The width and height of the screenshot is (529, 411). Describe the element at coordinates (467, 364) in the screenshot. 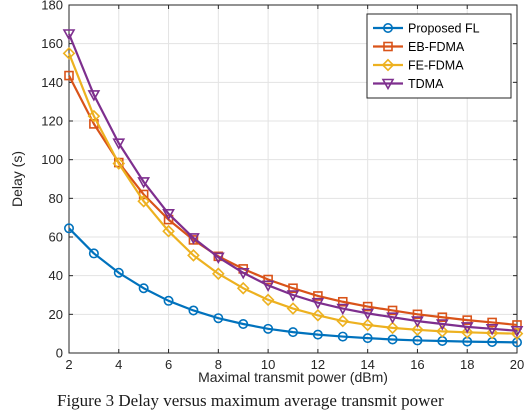

I see `x-tick-label: 18` at that location.